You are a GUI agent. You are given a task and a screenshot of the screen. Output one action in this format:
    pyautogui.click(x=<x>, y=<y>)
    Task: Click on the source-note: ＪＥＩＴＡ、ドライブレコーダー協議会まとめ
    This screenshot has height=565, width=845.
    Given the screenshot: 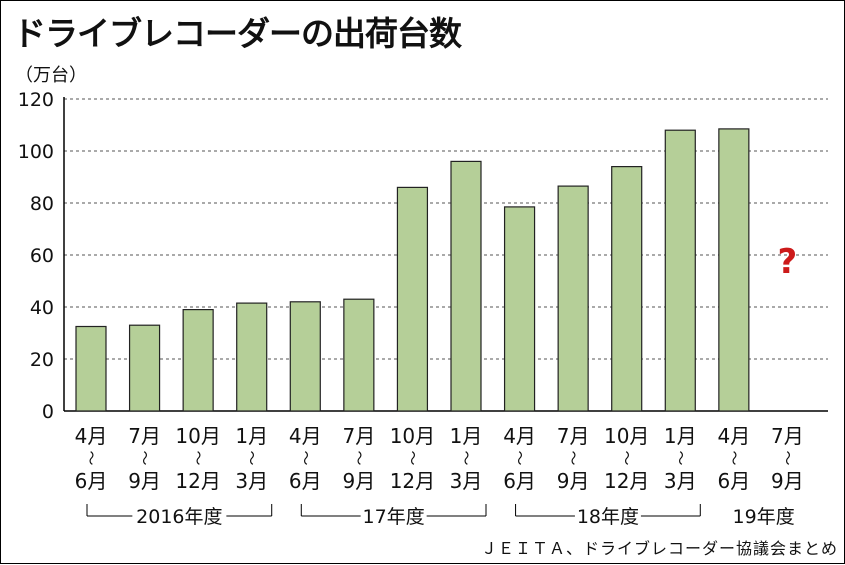 What is the action you would take?
    pyautogui.click(x=660, y=548)
    